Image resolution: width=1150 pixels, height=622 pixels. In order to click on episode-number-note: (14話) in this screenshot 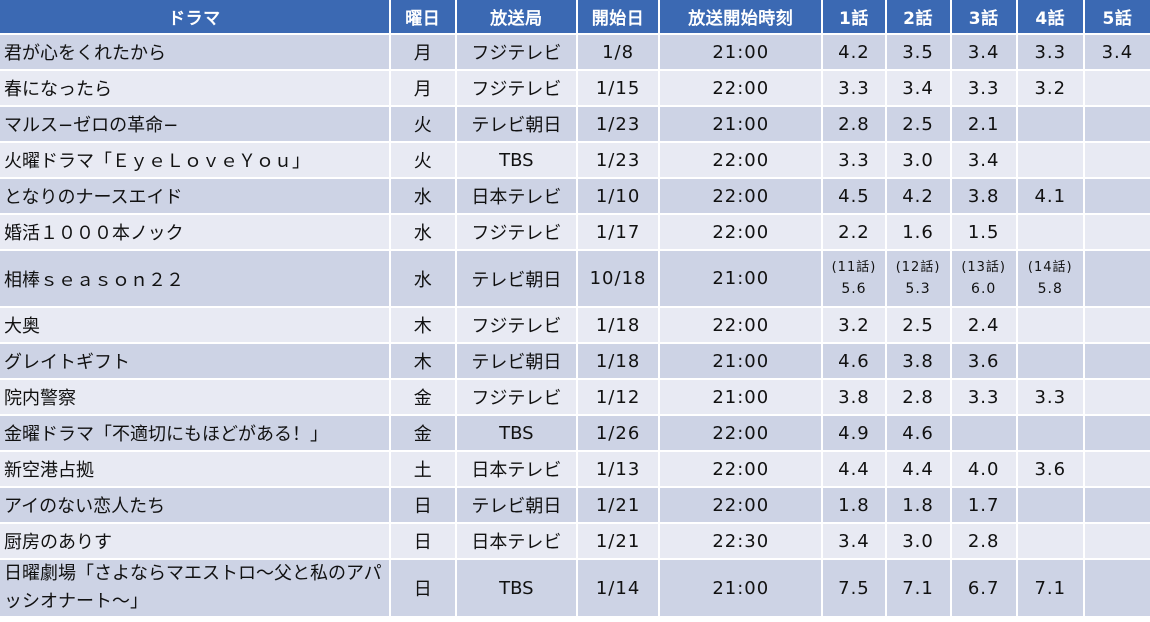, I will do `click(1050, 267)`.